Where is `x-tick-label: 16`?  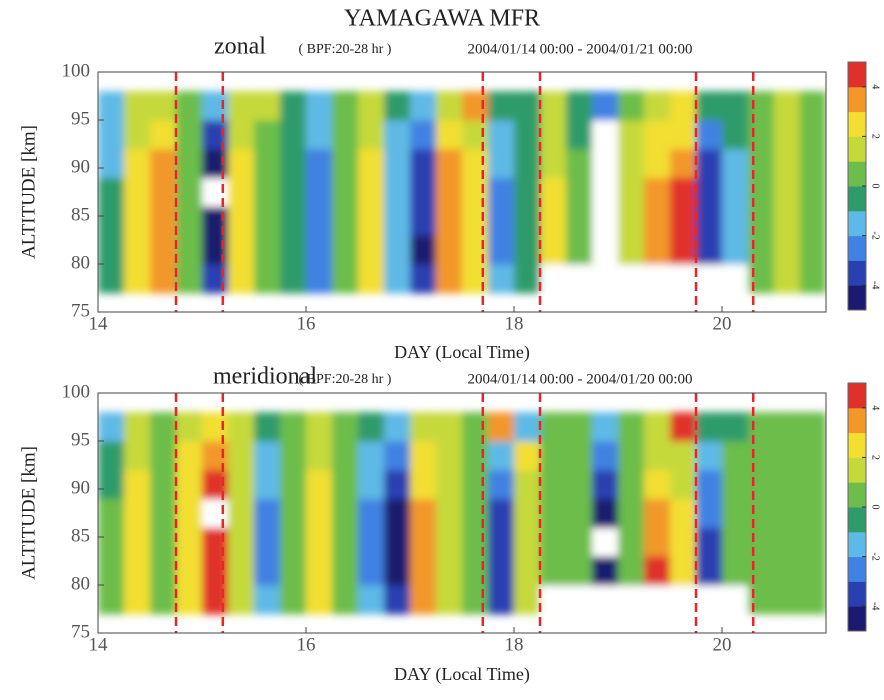 x-tick-label: 16 is located at coordinates (306, 323).